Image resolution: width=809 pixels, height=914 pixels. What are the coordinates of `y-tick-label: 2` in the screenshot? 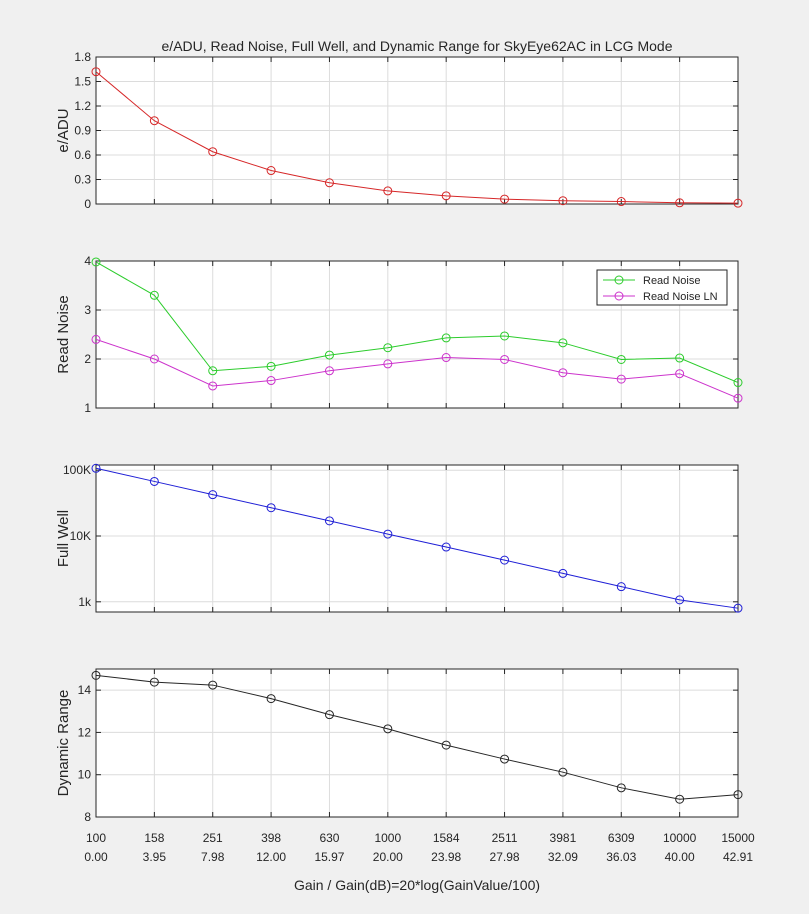 It's located at (87, 359).